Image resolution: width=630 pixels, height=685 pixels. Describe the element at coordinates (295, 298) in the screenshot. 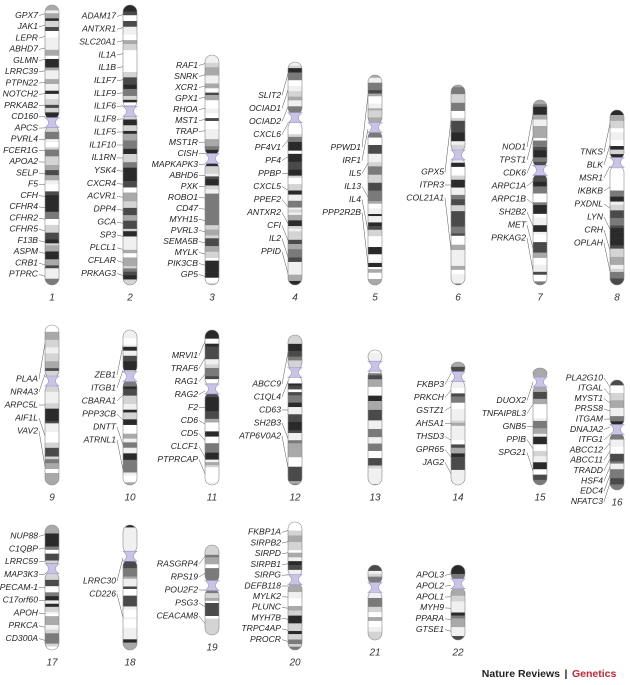

I see `chromosome-number: 4` at that location.